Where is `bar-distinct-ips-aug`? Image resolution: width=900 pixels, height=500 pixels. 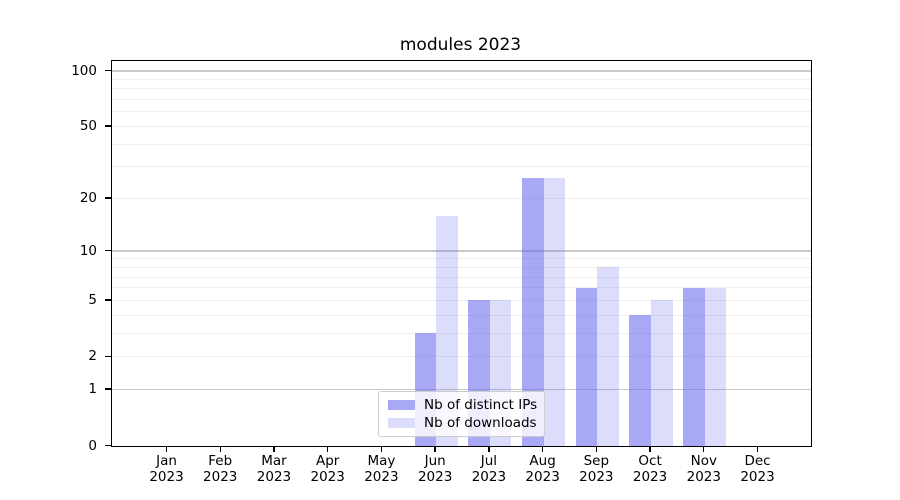 bar-distinct-ips-aug is located at coordinates (533, 312).